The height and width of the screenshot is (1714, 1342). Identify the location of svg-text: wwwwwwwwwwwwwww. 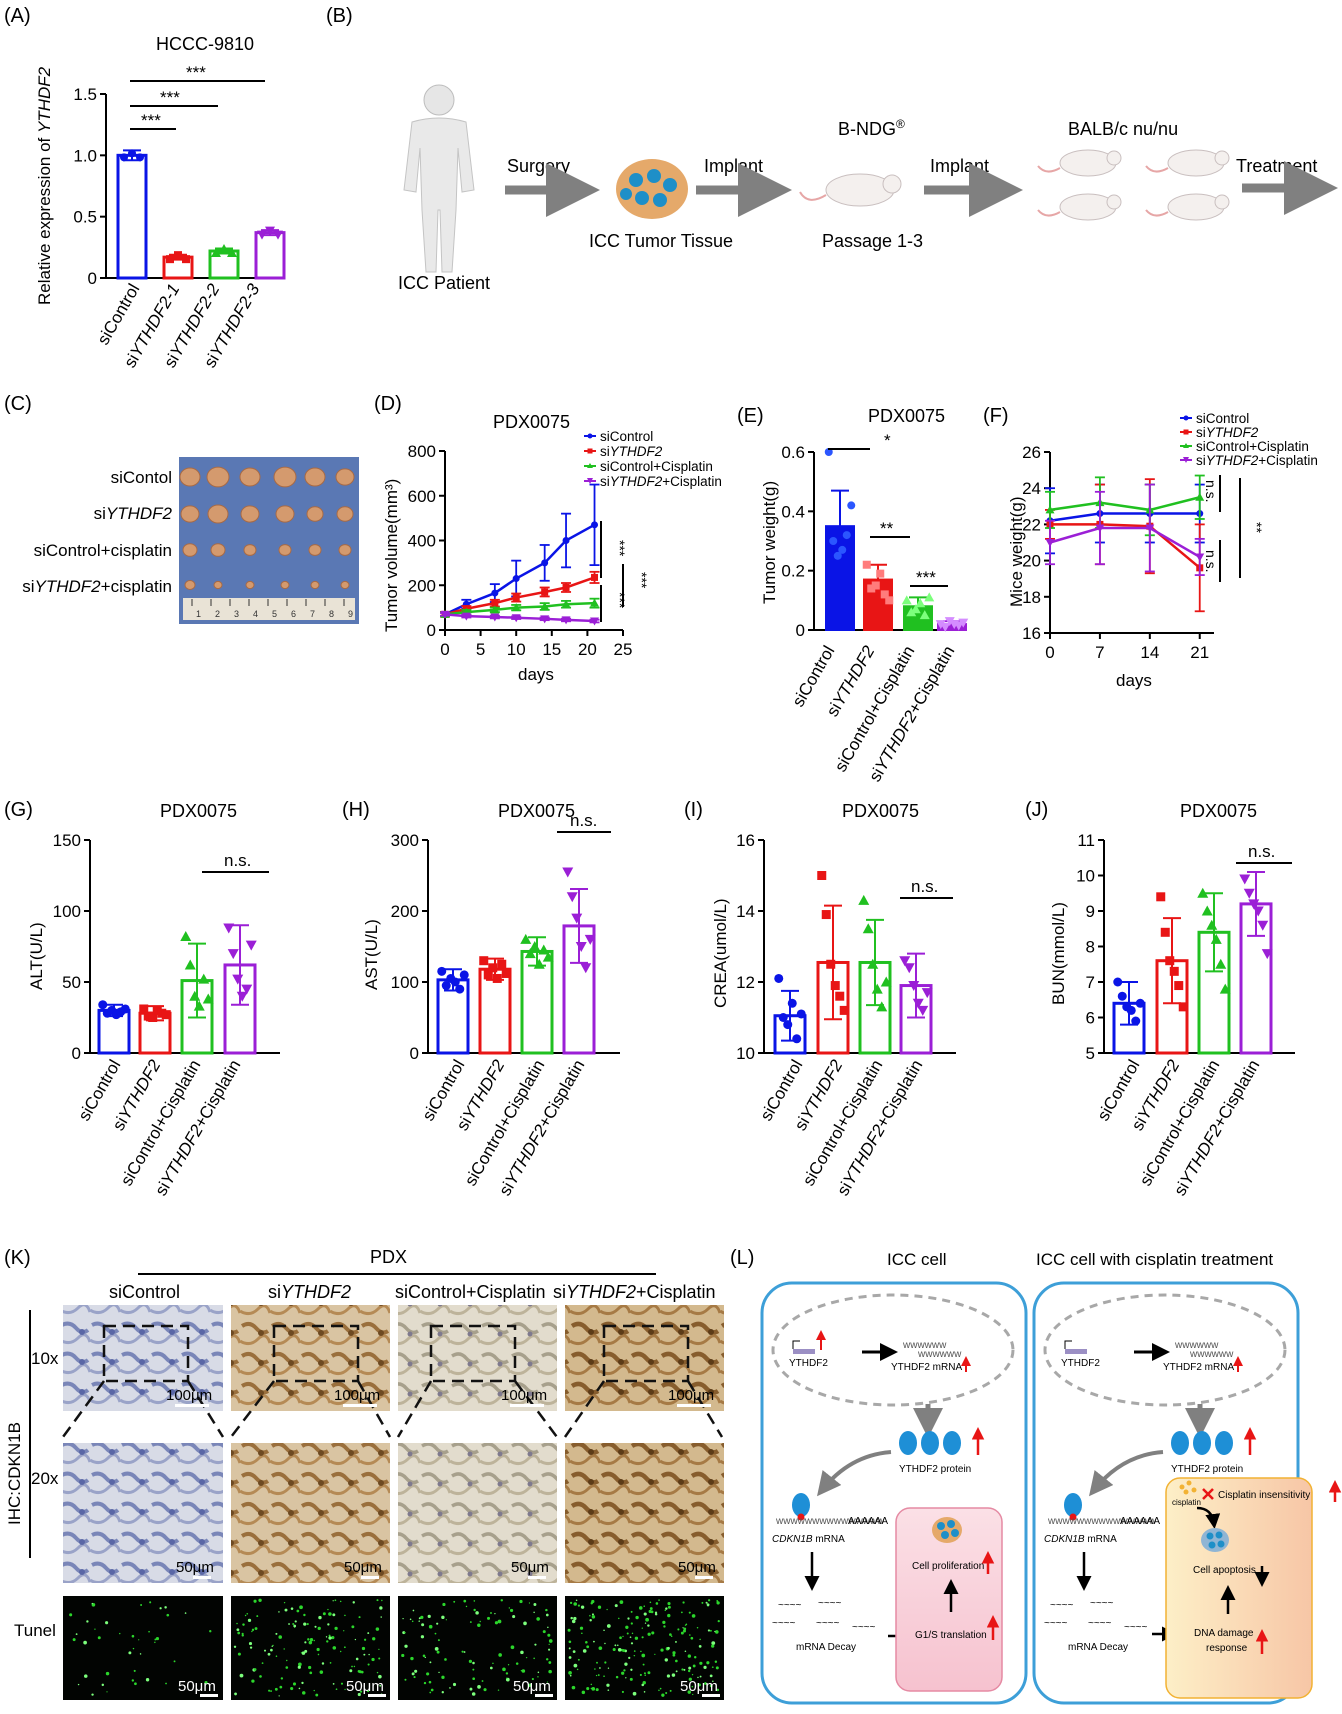
(1102, 1521).